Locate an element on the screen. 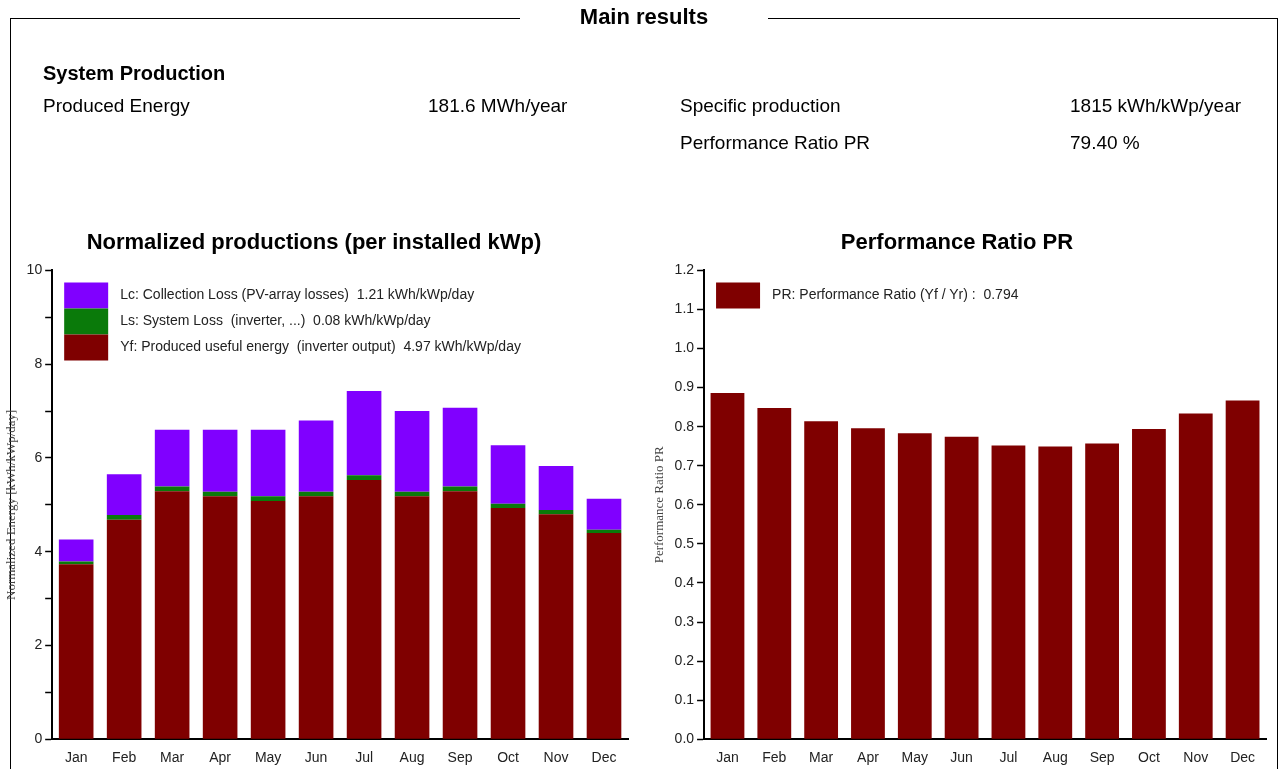 The image size is (1288, 775). legend-label: Yf: Produced useful energy (inverter output) 4.97 kWh/kWp/day is located at coordinates (320, 346).